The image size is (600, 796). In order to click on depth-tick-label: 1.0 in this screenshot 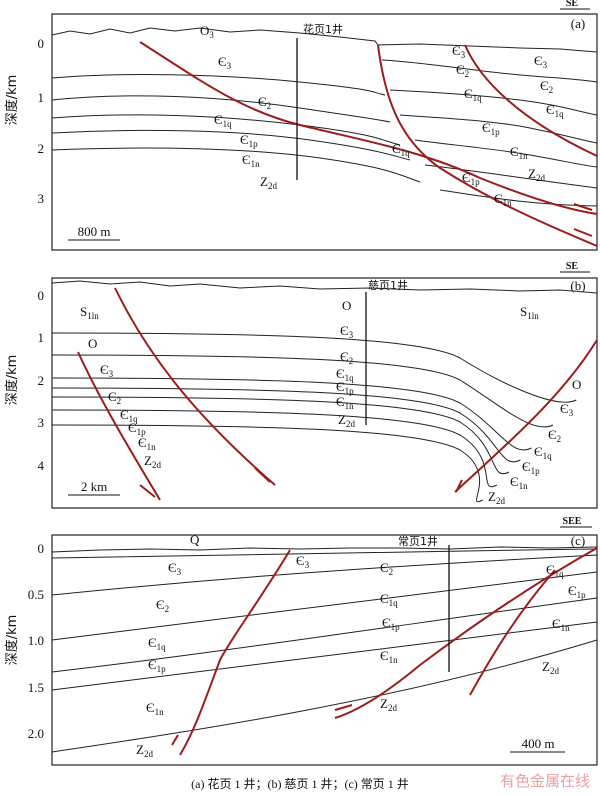, I will do `click(36, 640)`.